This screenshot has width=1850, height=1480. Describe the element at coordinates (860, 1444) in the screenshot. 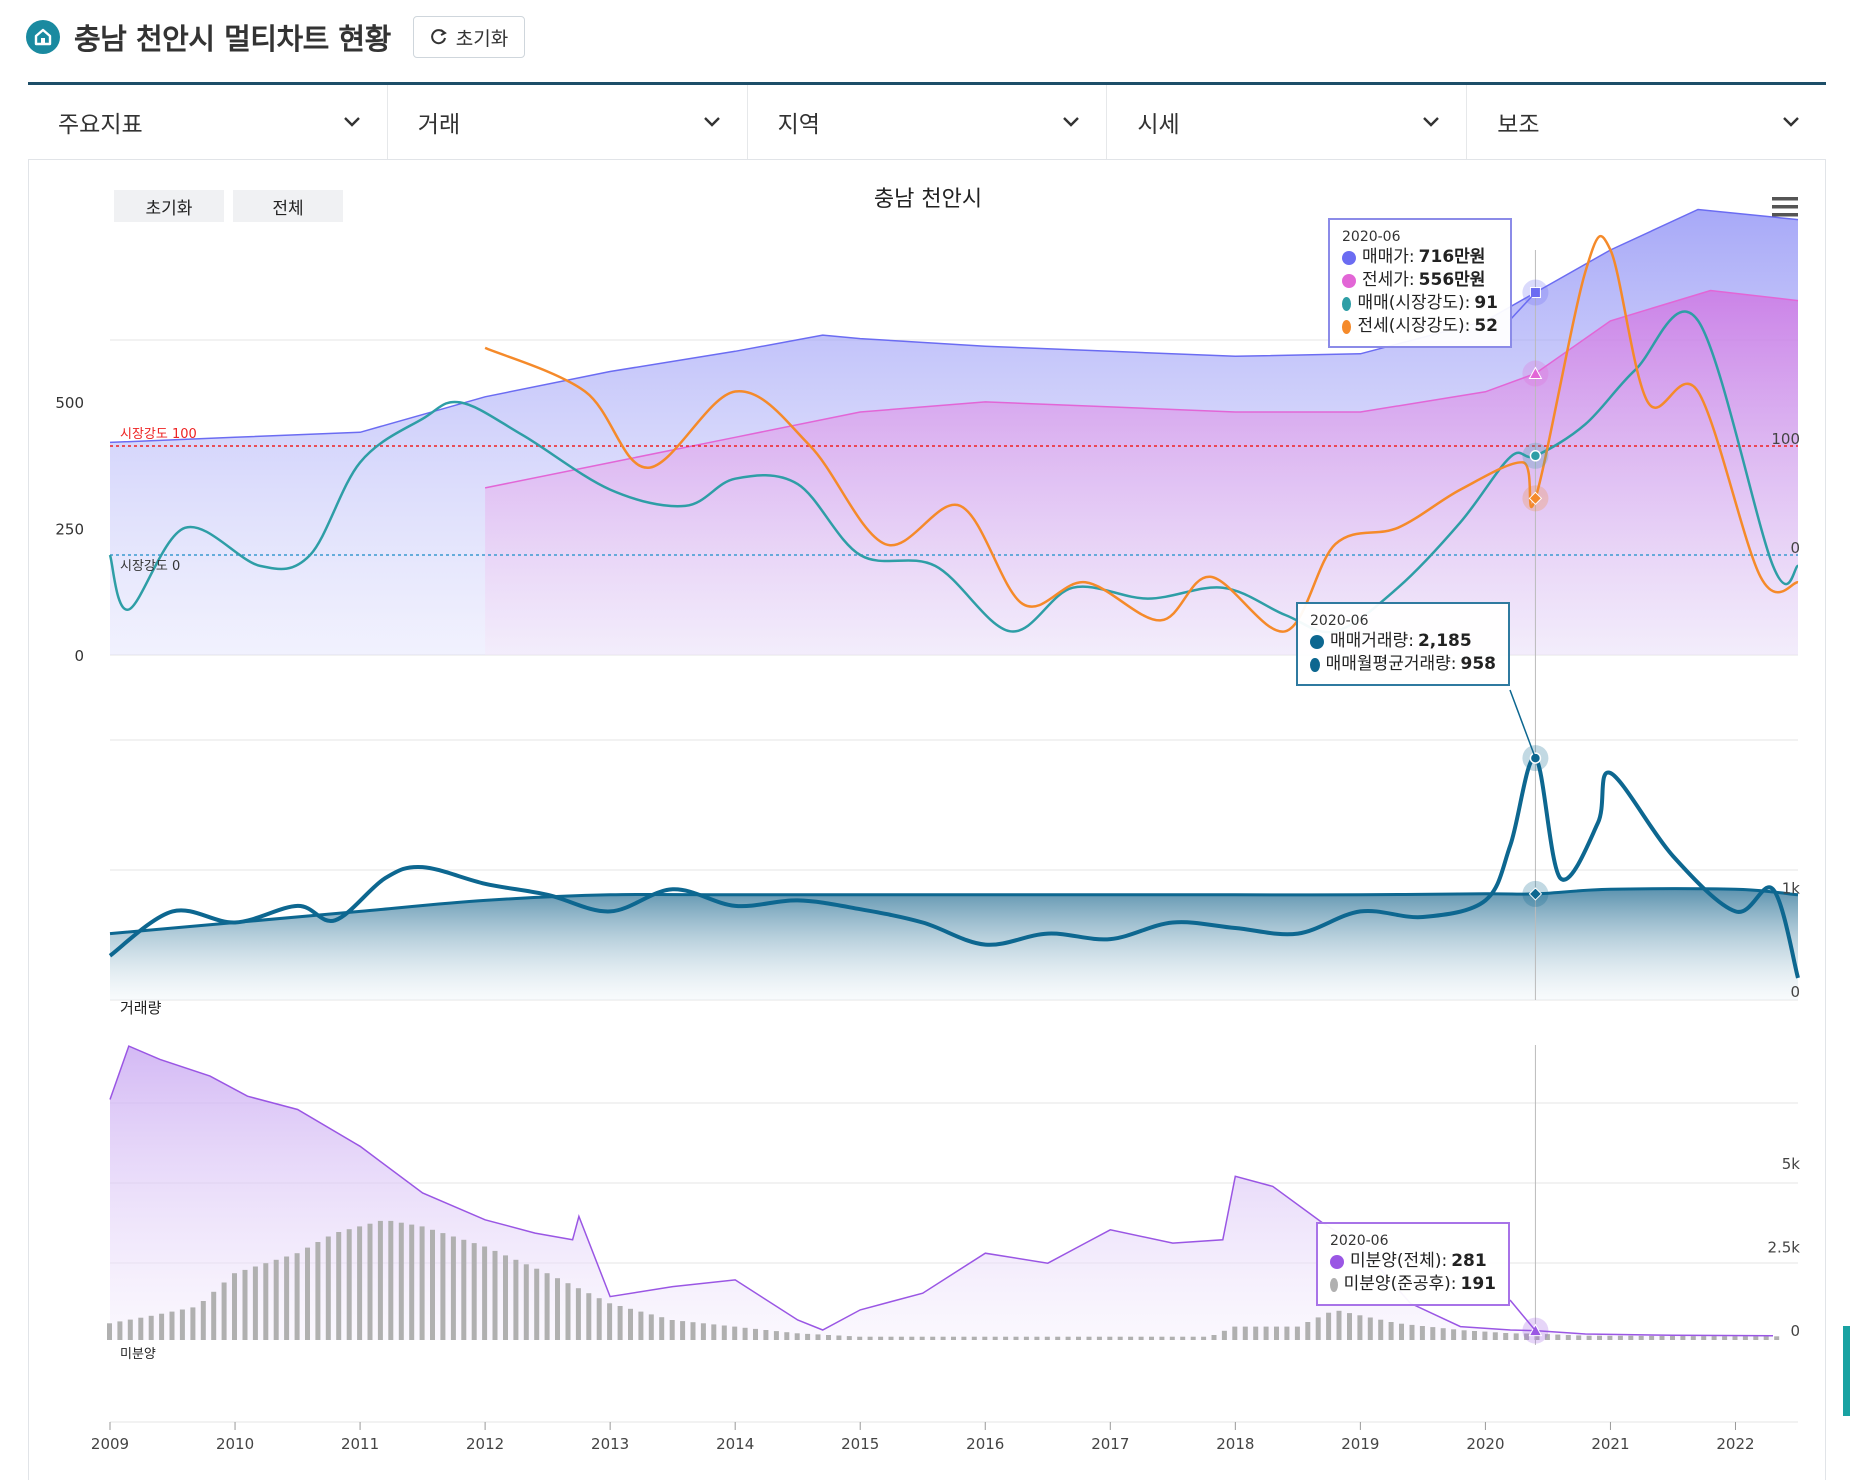

I see `x-tick-label: 2015` at that location.